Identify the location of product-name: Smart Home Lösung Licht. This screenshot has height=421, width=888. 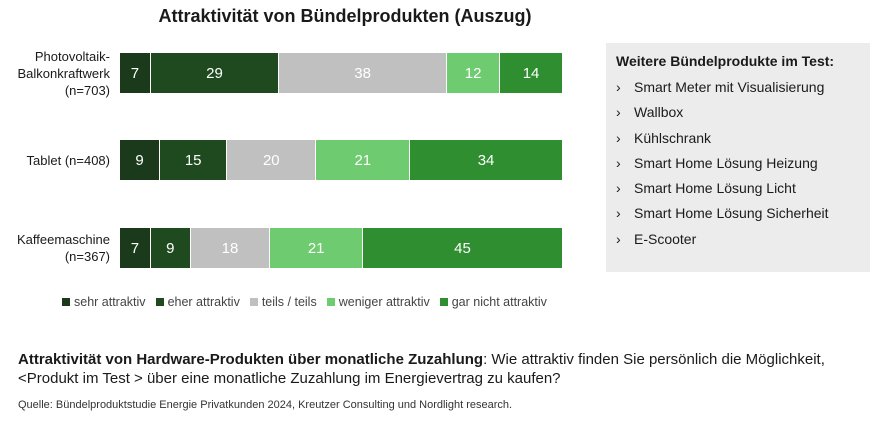
(715, 188).